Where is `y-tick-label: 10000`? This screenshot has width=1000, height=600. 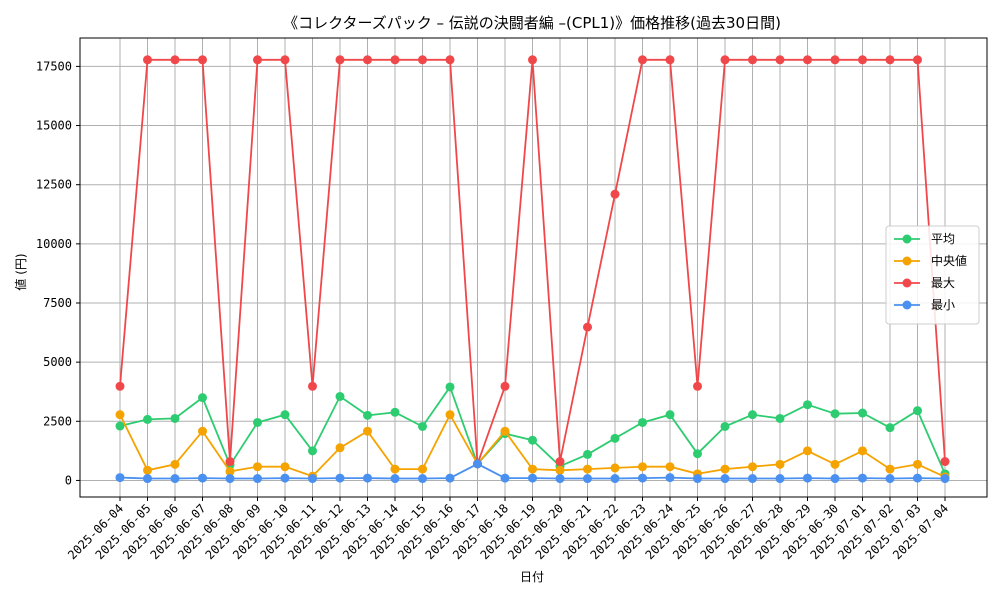
y-tick-label: 10000 is located at coordinates (54, 244).